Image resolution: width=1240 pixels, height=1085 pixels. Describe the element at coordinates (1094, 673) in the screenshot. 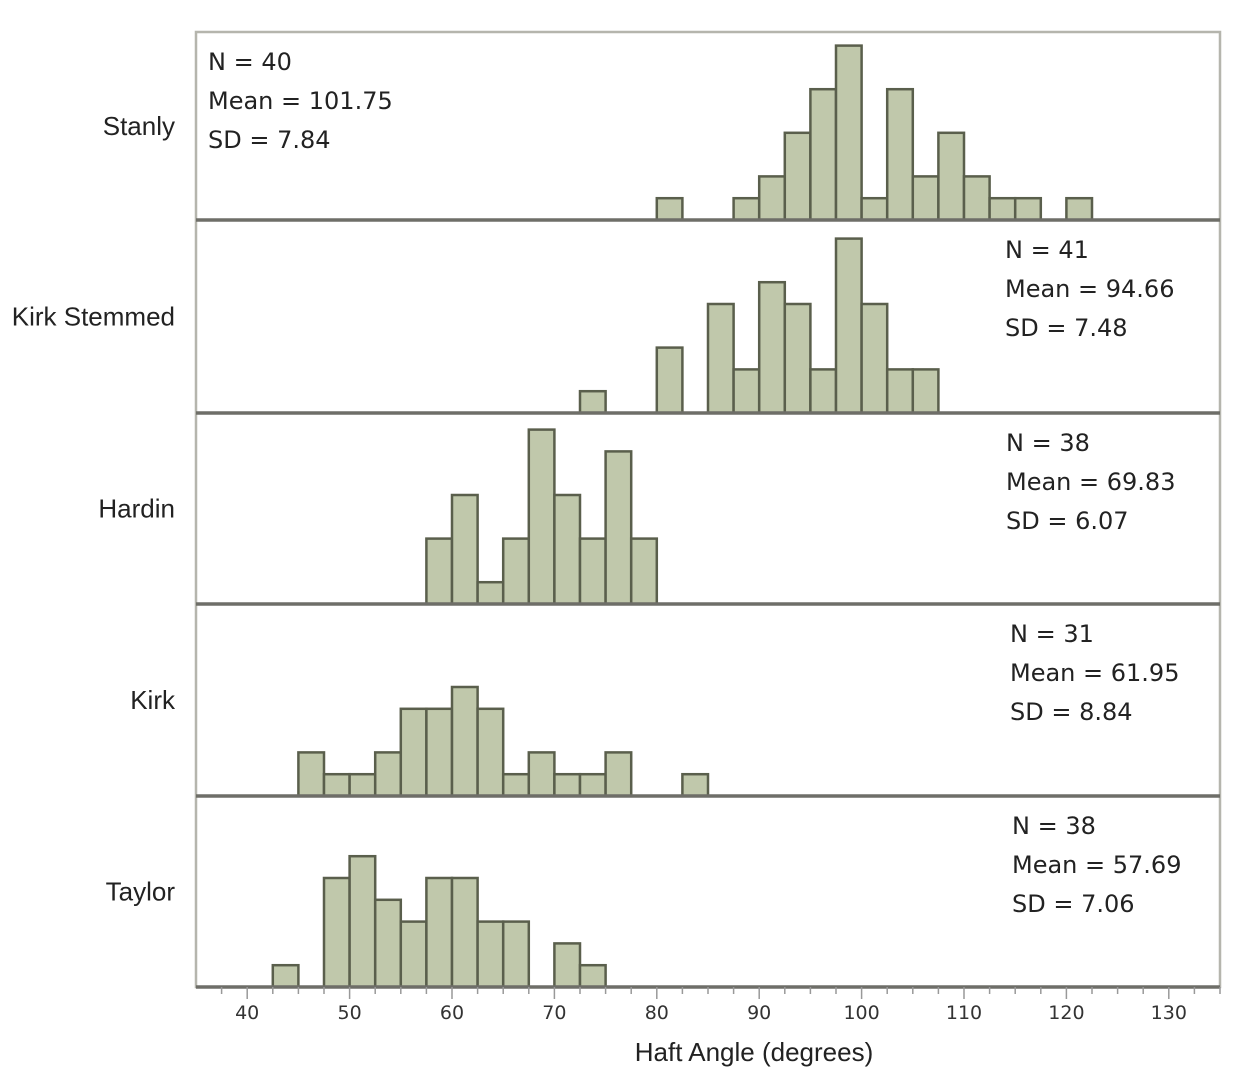

I see `stat-label: Mean = 61.95` at that location.